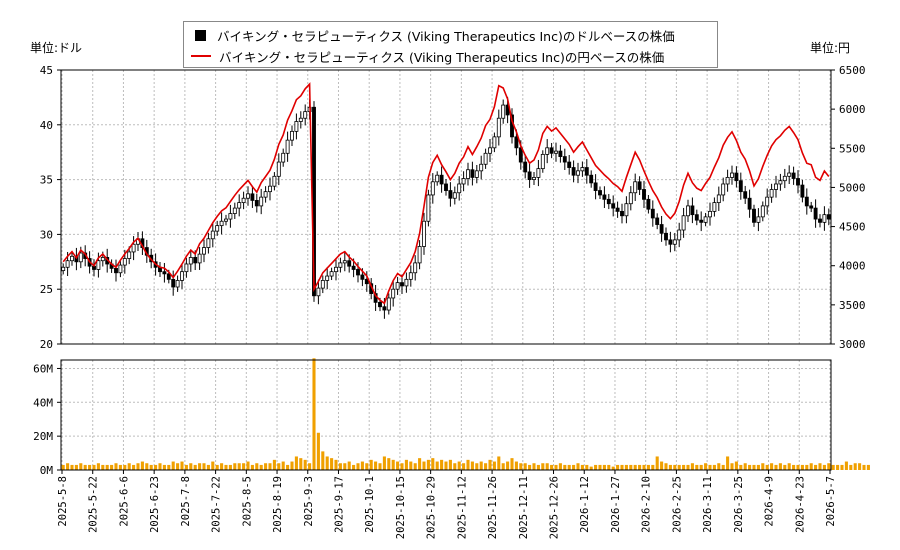 The width and height of the screenshot is (900, 550). I want to click on x-tick-label: 2025-10-1, so click(370, 504).